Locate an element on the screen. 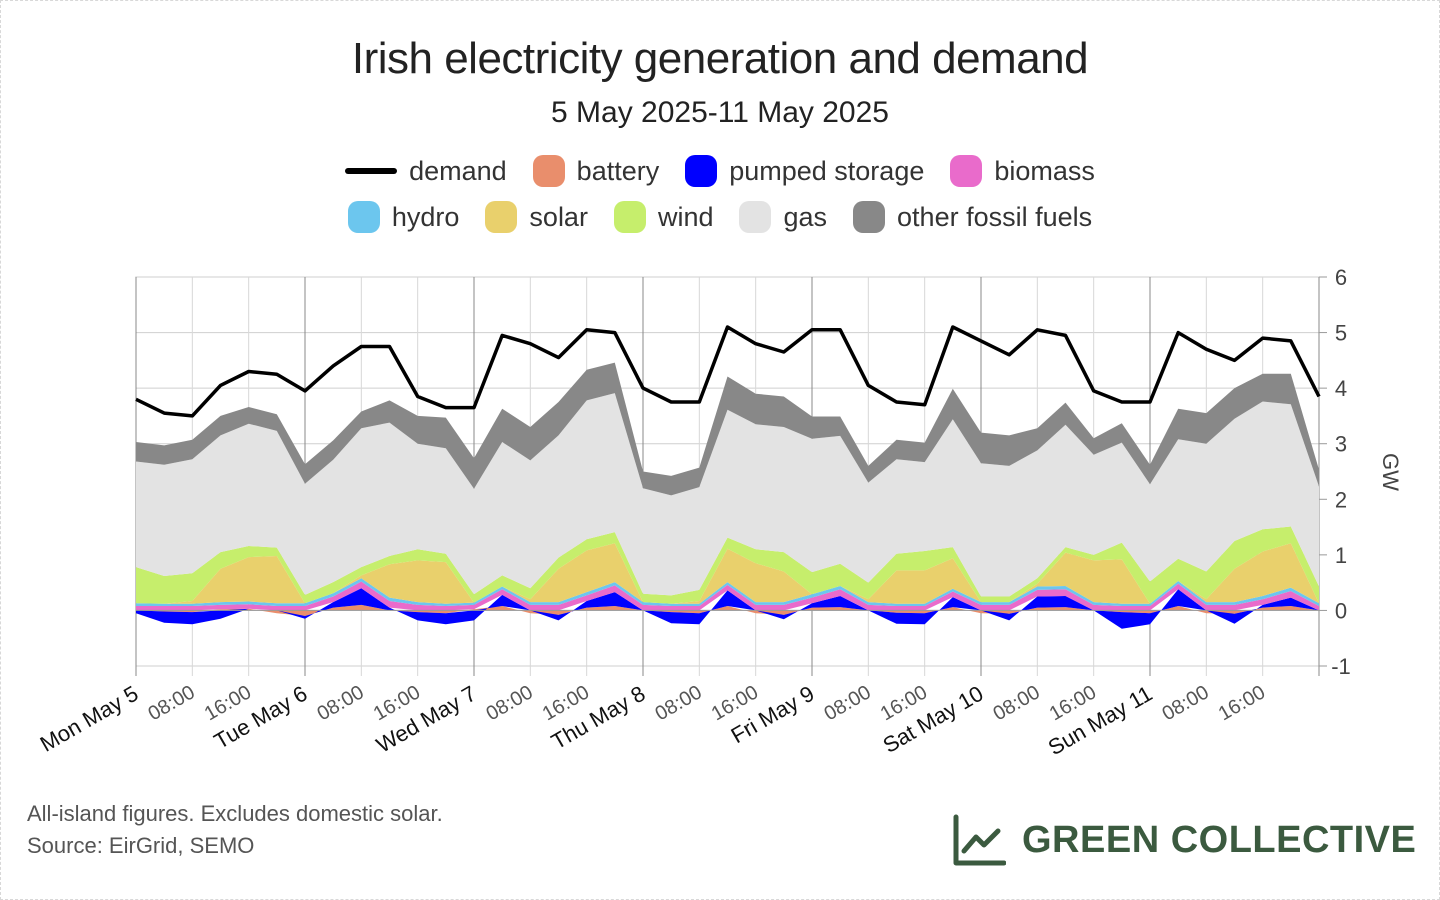  y-tick-label: 4 is located at coordinates (1341, 388).